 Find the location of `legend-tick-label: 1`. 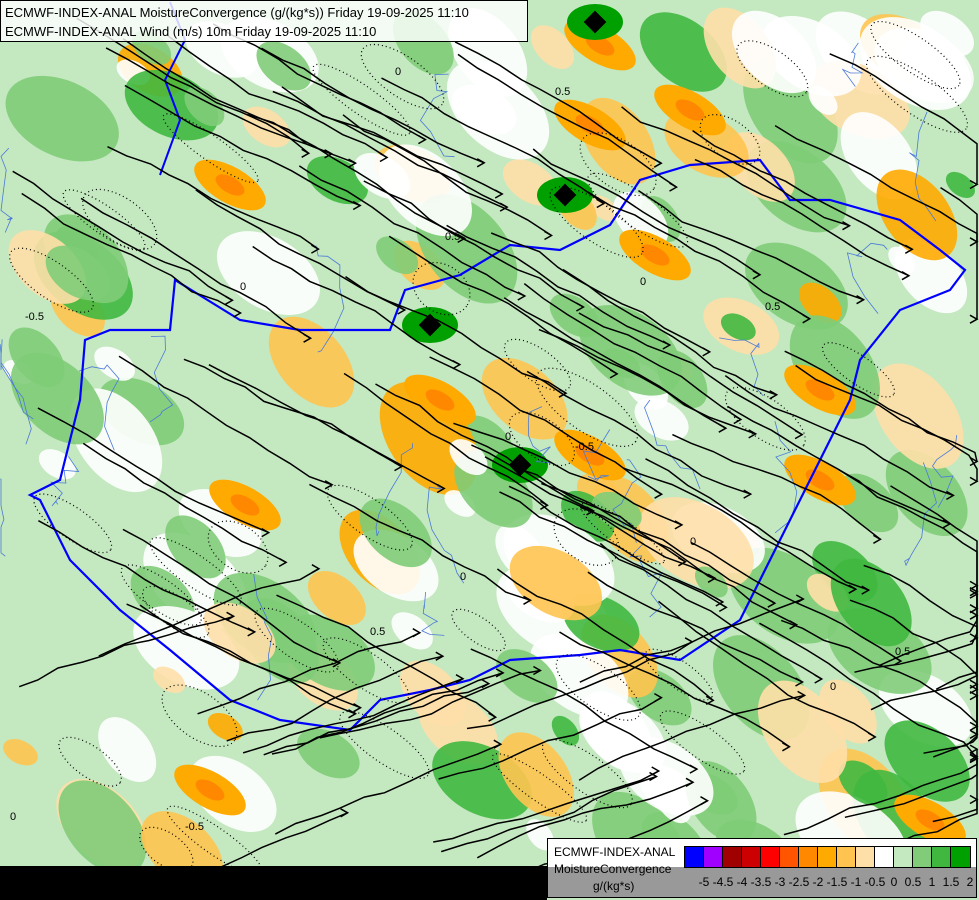

legend-tick-label: 1 is located at coordinates (932, 882).